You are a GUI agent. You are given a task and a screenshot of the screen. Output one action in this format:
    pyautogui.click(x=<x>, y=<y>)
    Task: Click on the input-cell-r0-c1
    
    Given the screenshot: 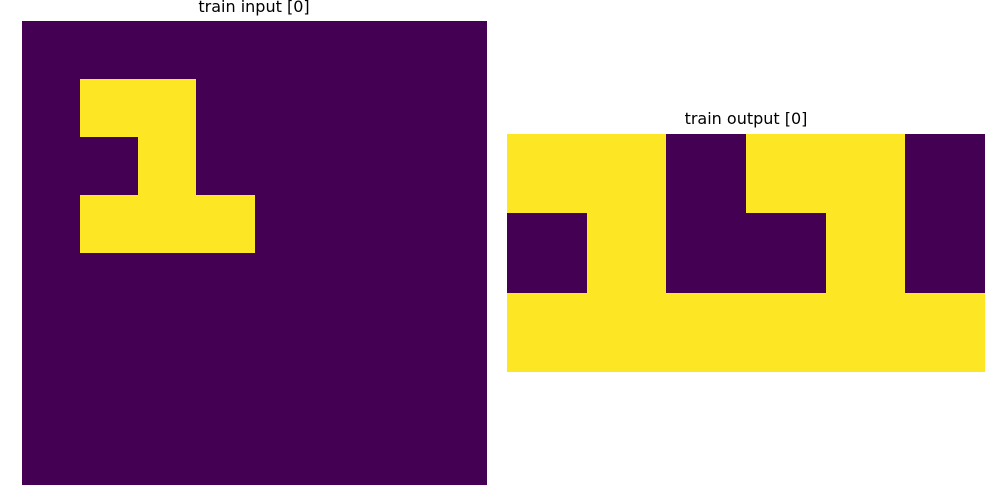 What is the action you would take?
    pyautogui.click(x=109, y=50)
    